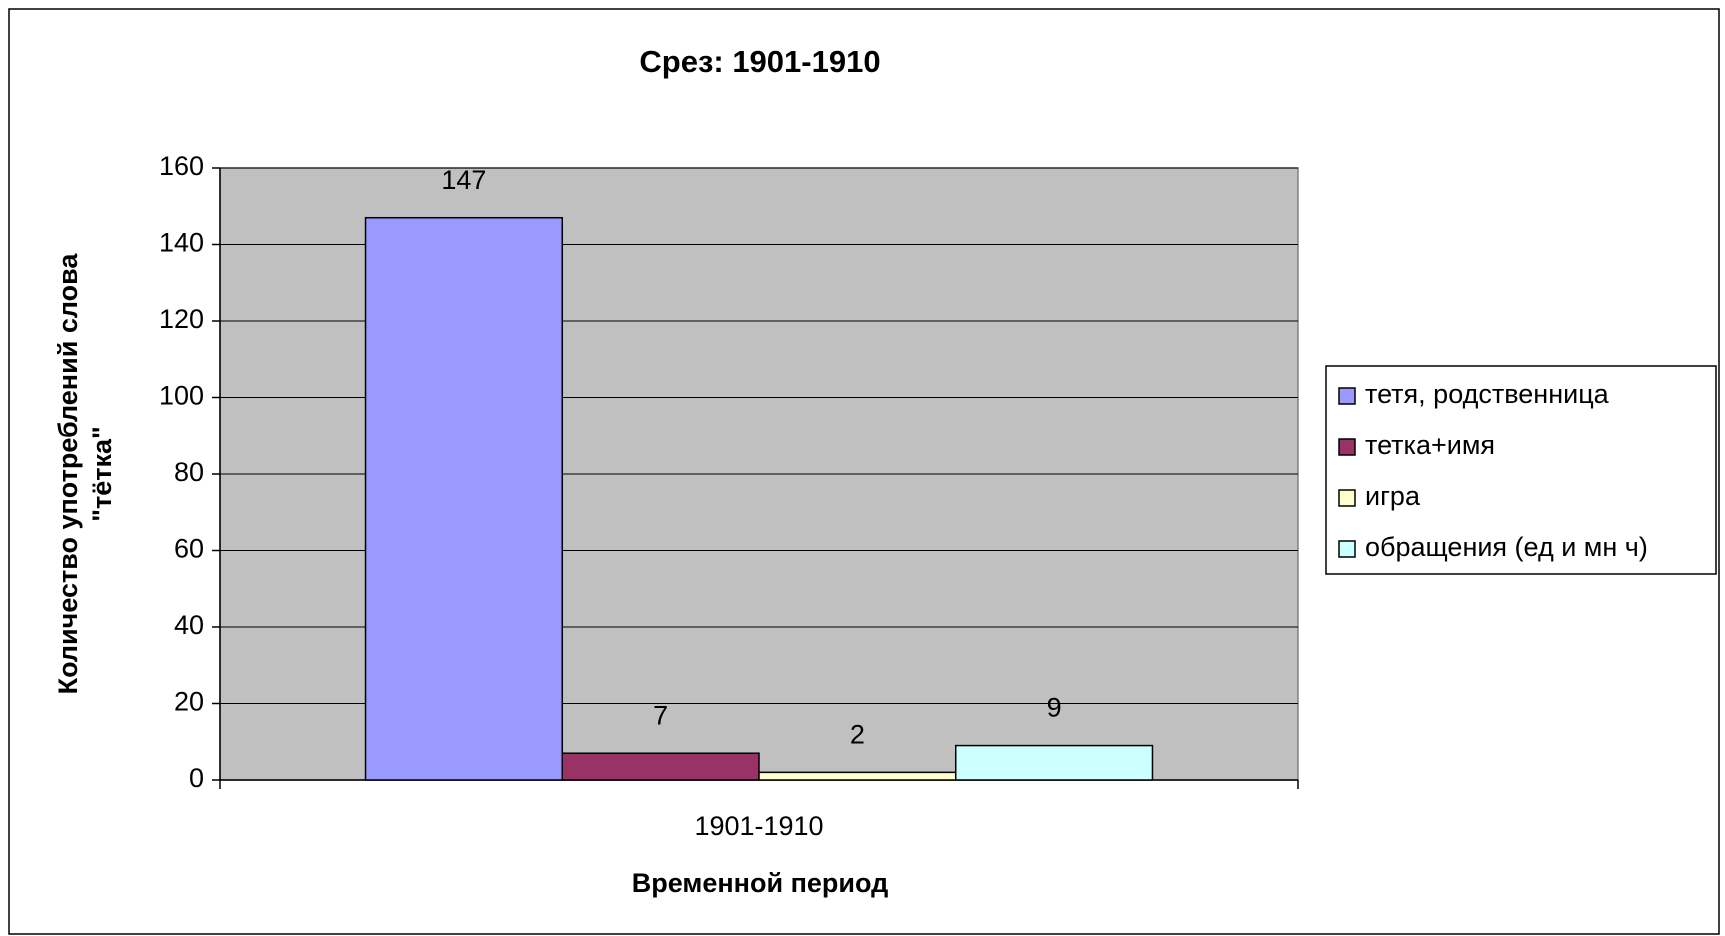 The width and height of the screenshot is (1725, 936). What do you see at coordinates (1054, 708) in the screenshot?
I see `data-label: 9` at bounding box center [1054, 708].